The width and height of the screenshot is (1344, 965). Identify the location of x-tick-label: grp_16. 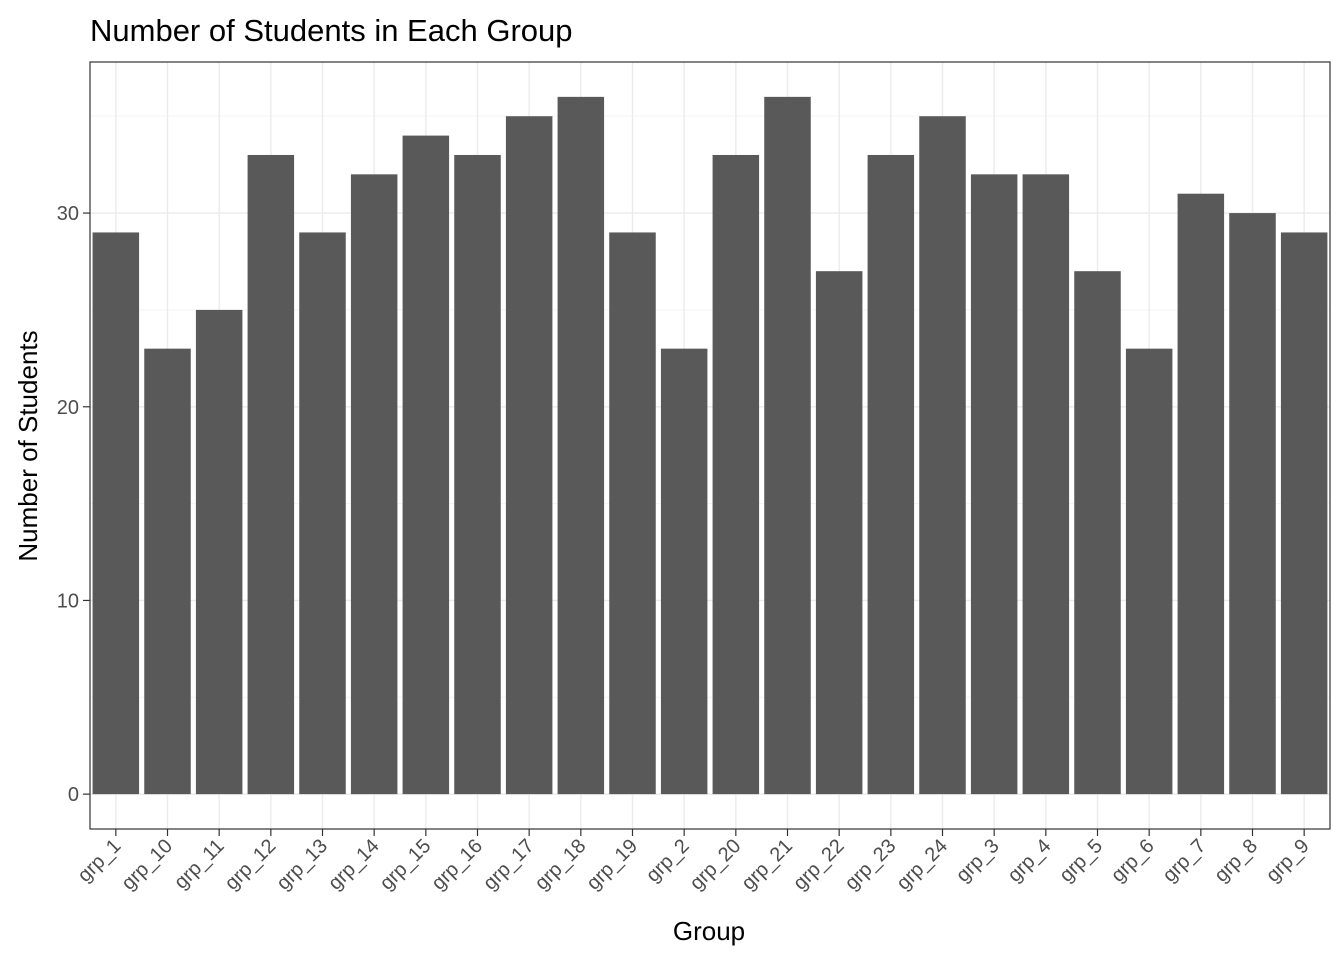
(457, 865).